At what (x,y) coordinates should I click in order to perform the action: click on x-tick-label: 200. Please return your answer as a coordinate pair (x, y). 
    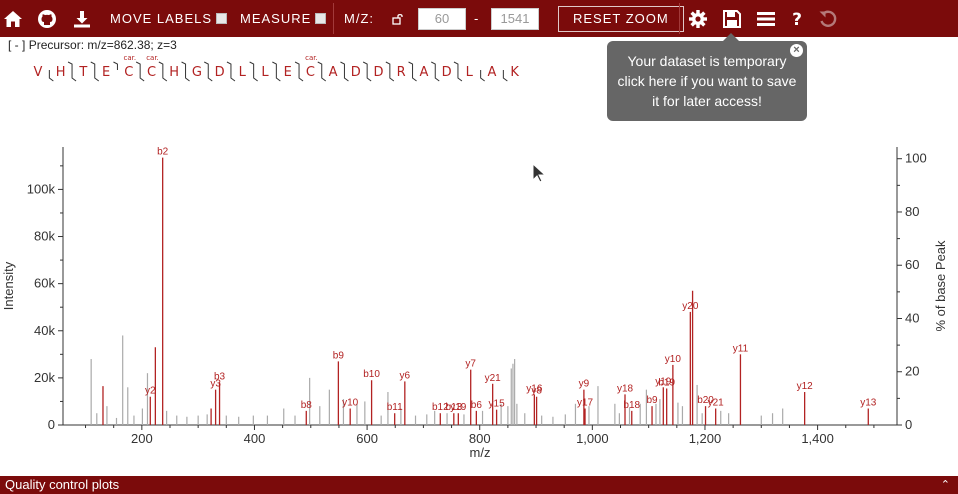
    Looking at the image, I should click on (142, 438).